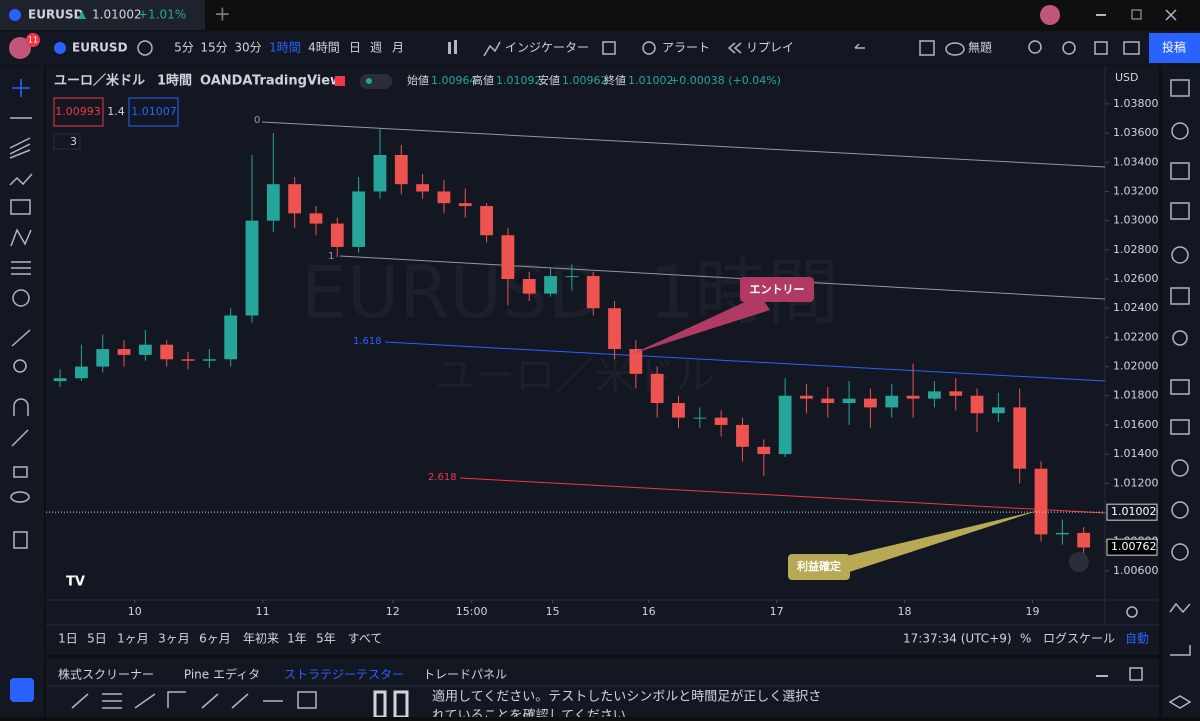 This screenshot has height=721, width=1200. I want to click on notifications, so click(1180, 468).